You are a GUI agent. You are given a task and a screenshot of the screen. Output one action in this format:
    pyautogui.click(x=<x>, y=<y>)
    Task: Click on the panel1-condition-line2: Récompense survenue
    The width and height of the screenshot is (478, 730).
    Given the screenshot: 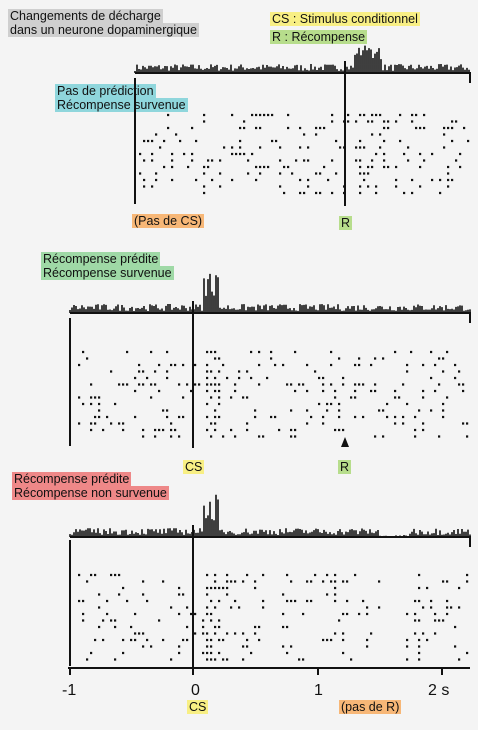 What is the action you would take?
    pyautogui.click(x=121, y=105)
    